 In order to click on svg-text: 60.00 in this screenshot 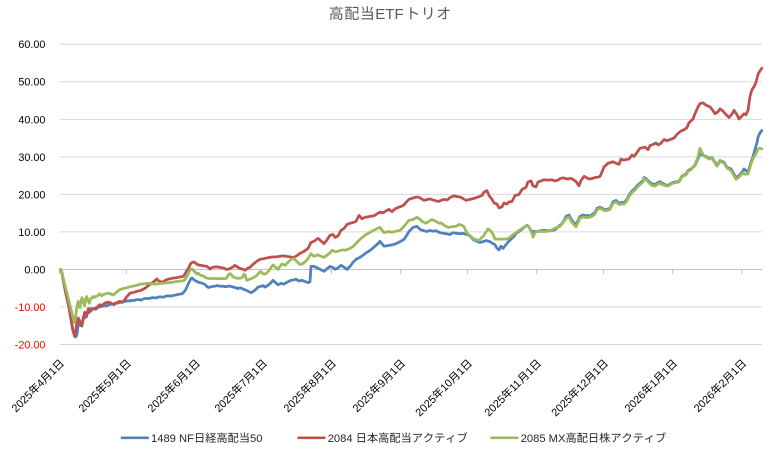, I will do `click(31, 45)`.